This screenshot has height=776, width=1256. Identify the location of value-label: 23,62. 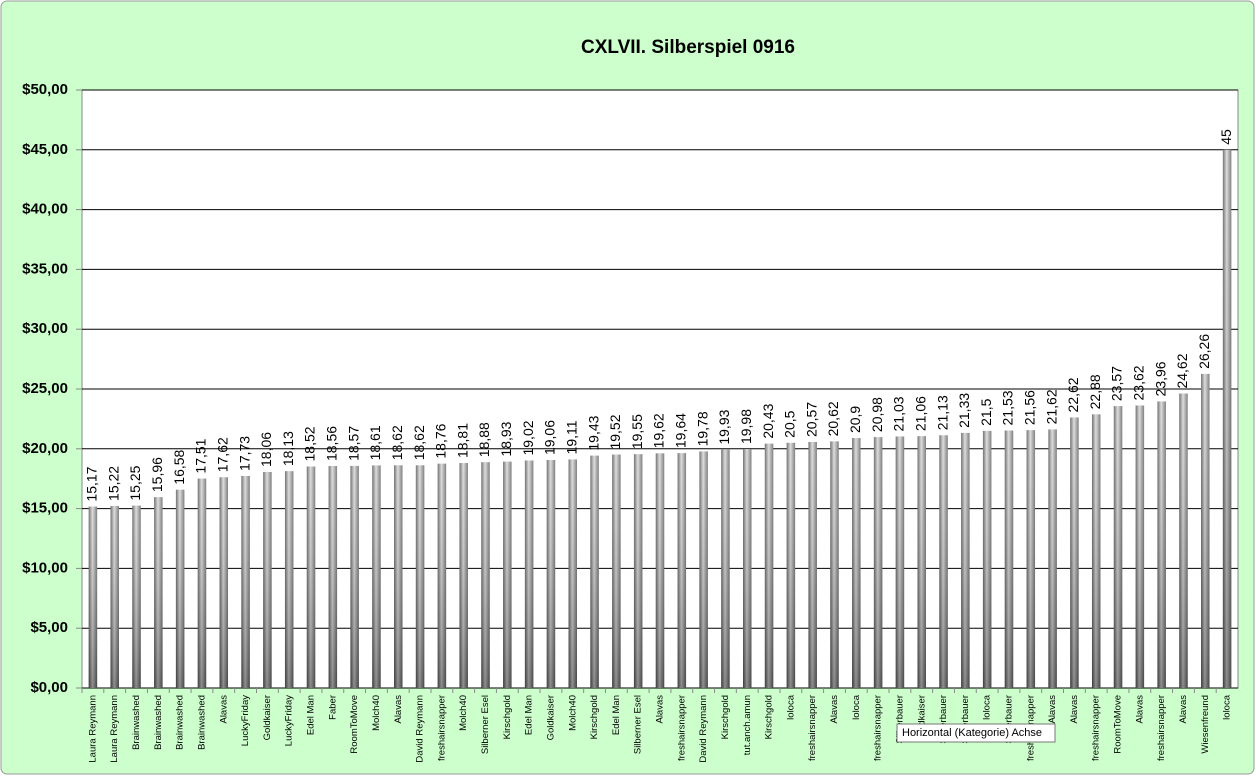
(1139, 382).